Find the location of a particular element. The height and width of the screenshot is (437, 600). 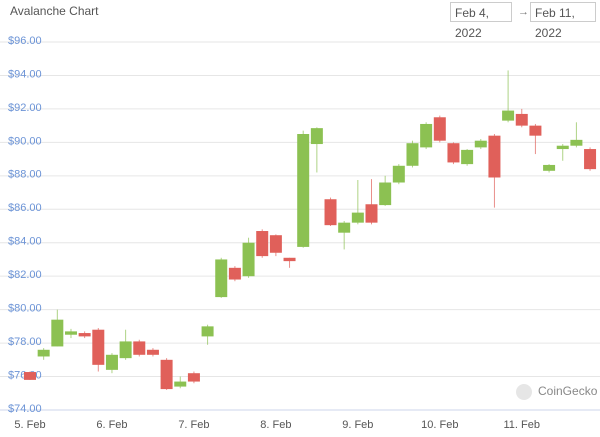

y-tick-label: $82.00 is located at coordinates (25, 275).